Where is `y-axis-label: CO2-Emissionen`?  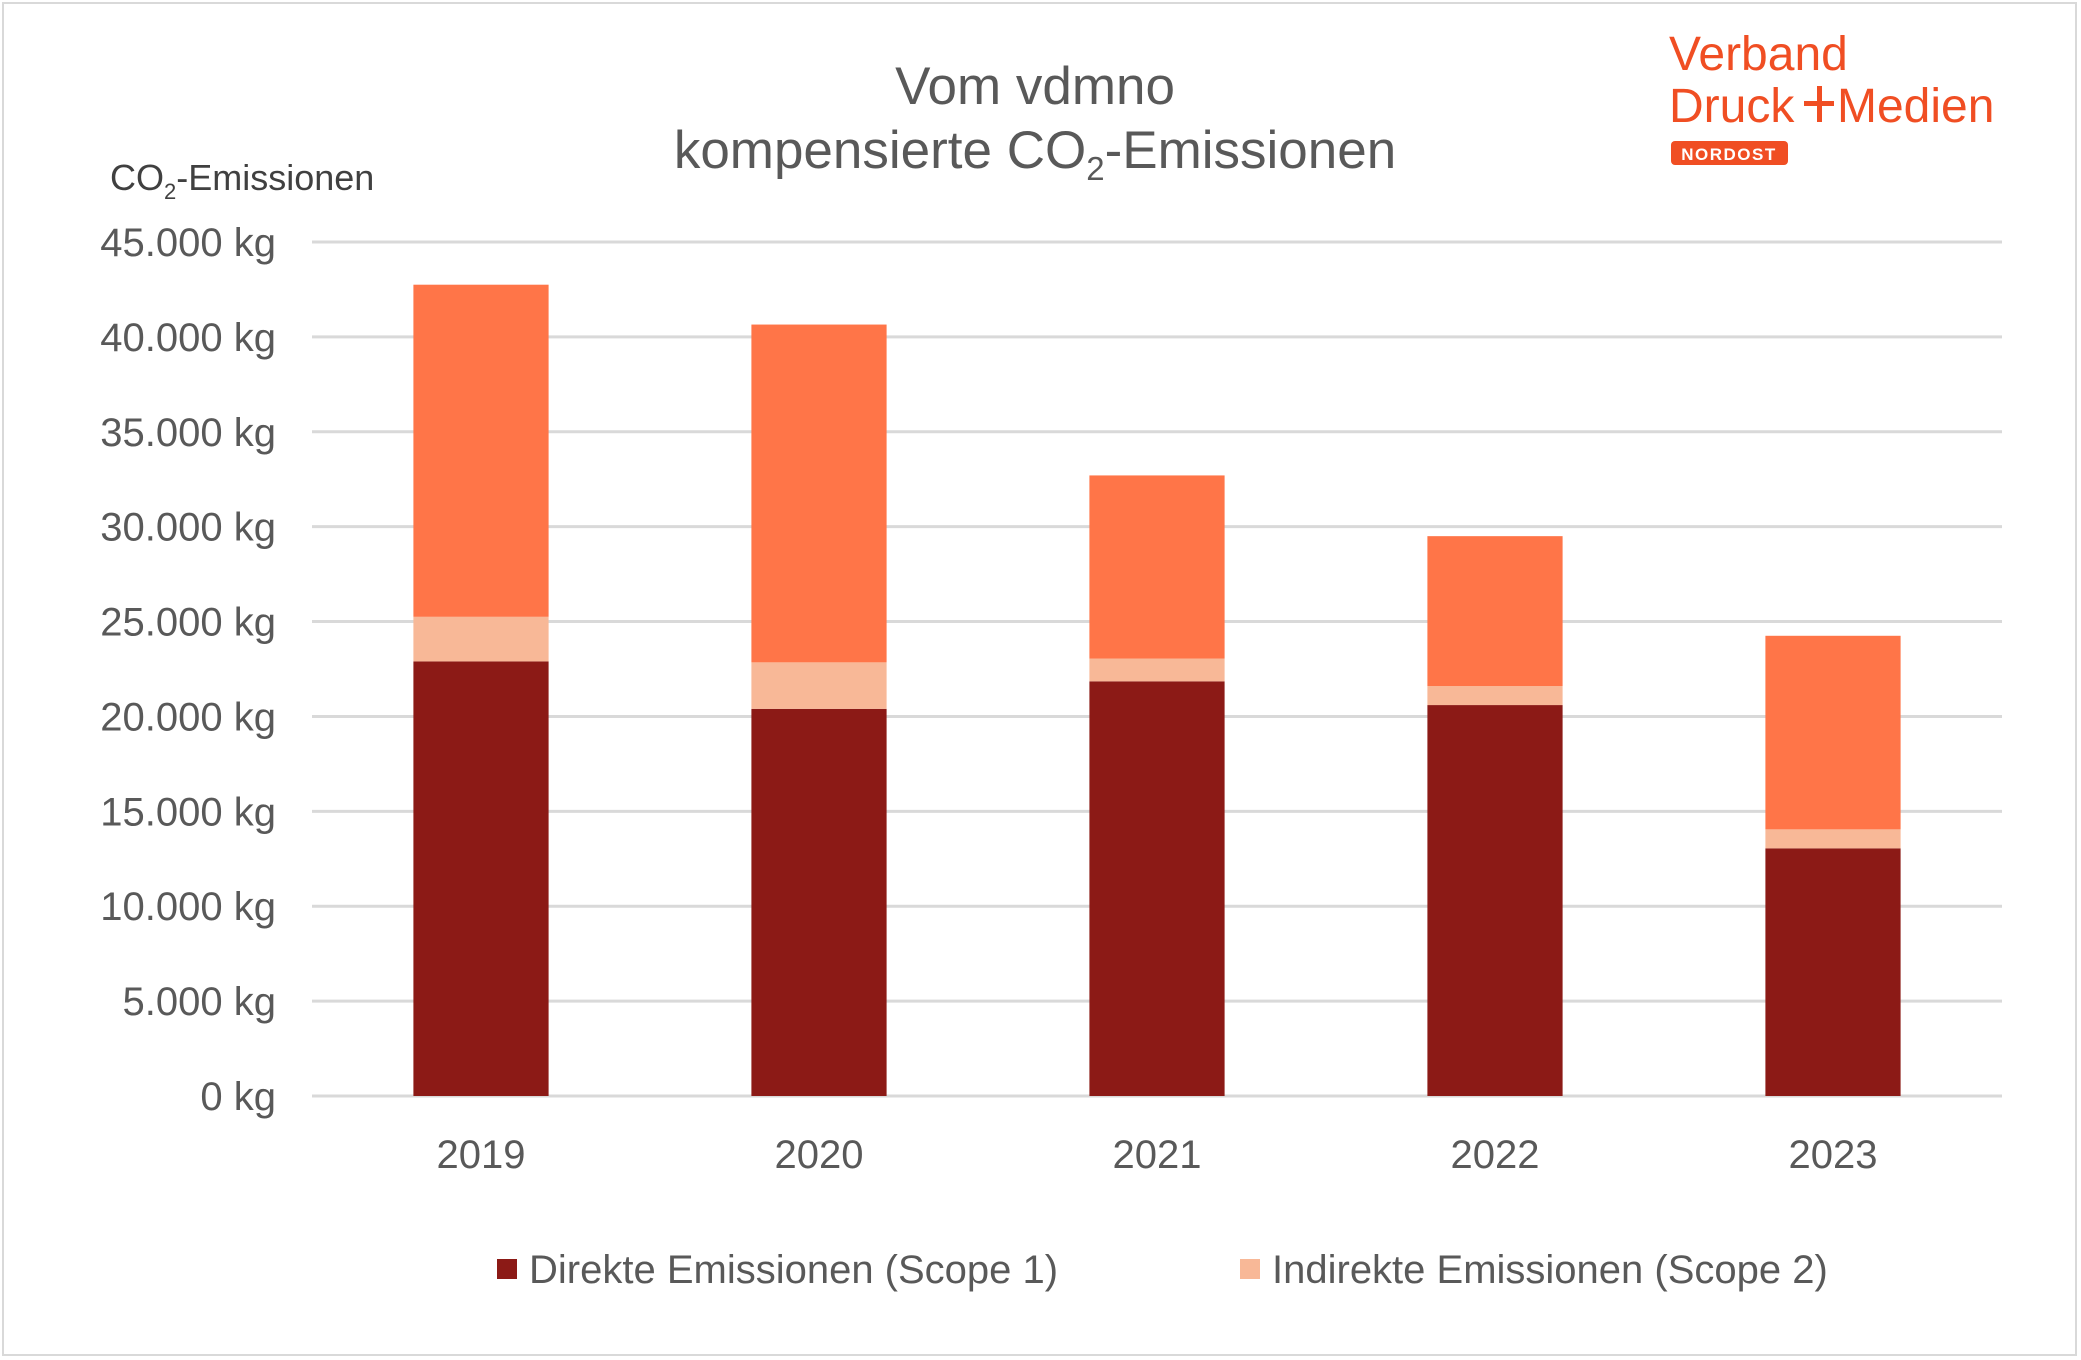
y-axis-label: CO2-Emissionen is located at coordinates (242, 180).